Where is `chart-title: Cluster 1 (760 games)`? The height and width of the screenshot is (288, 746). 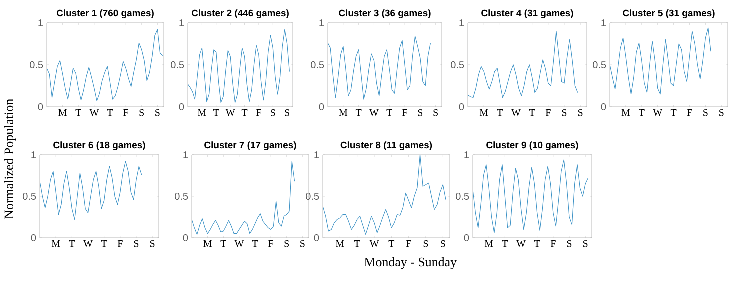 chart-title: Cluster 1 (760 games) is located at coordinates (105, 14).